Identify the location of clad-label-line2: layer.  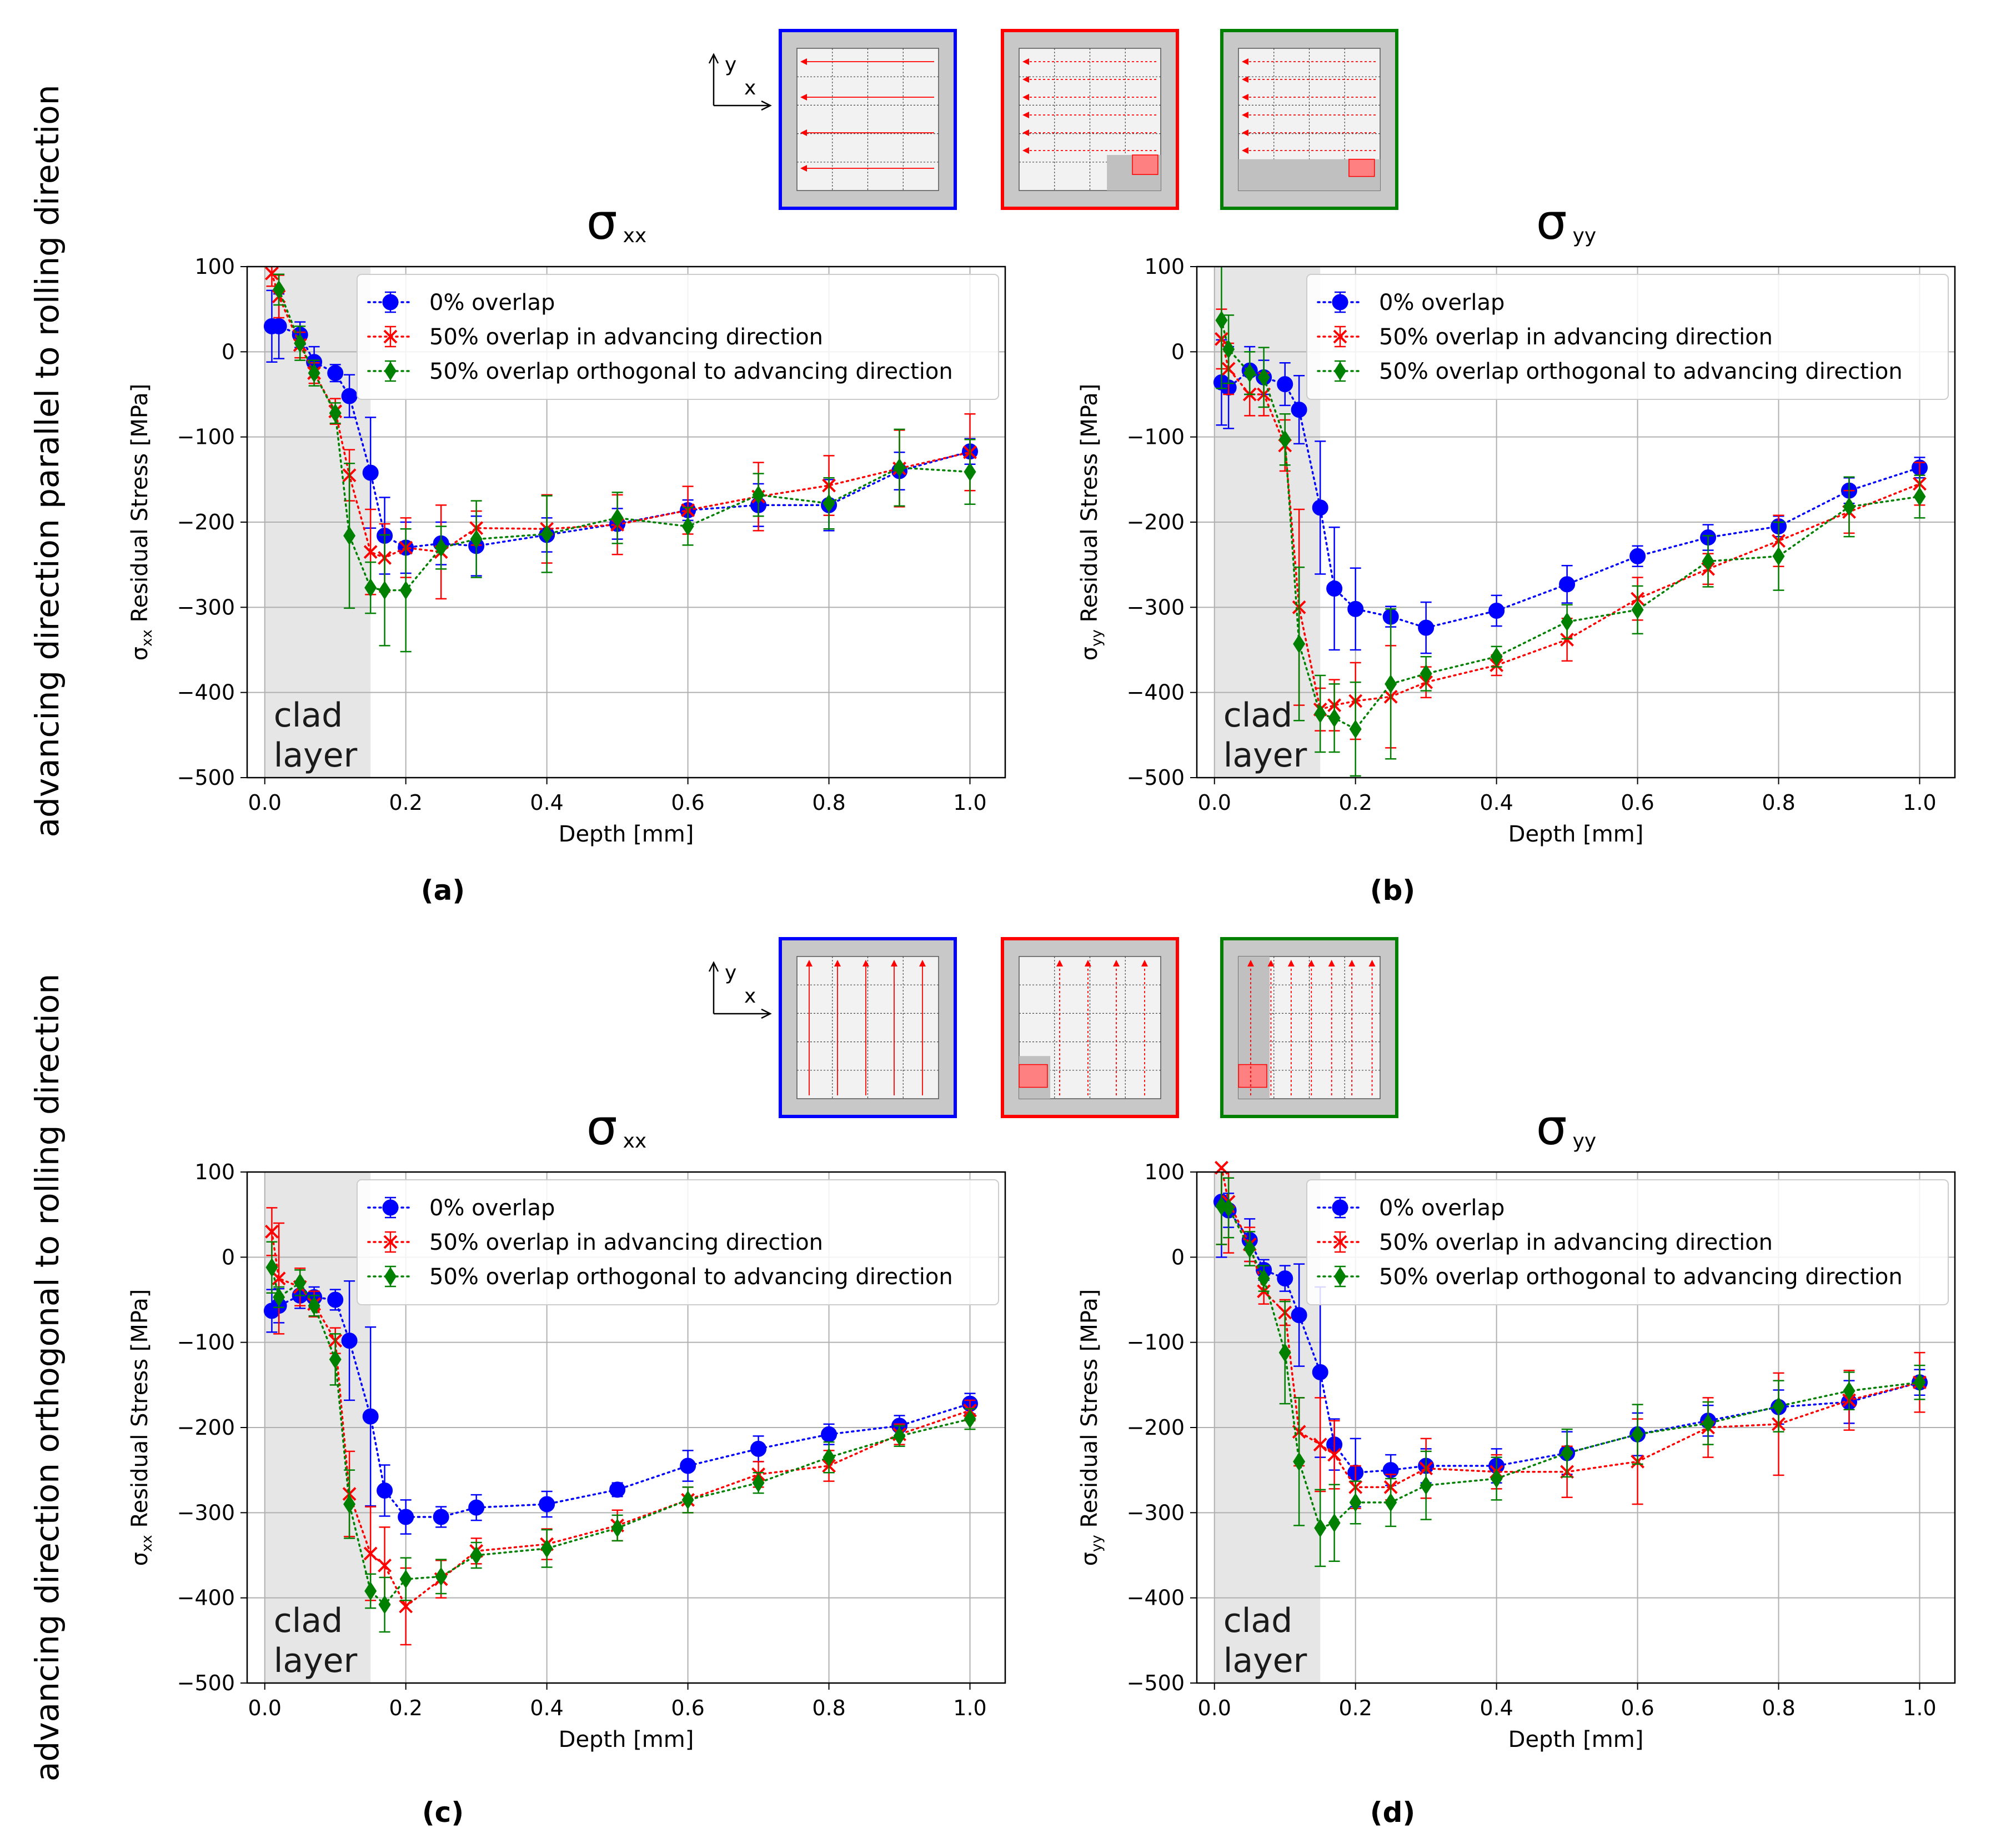
(316, 755).